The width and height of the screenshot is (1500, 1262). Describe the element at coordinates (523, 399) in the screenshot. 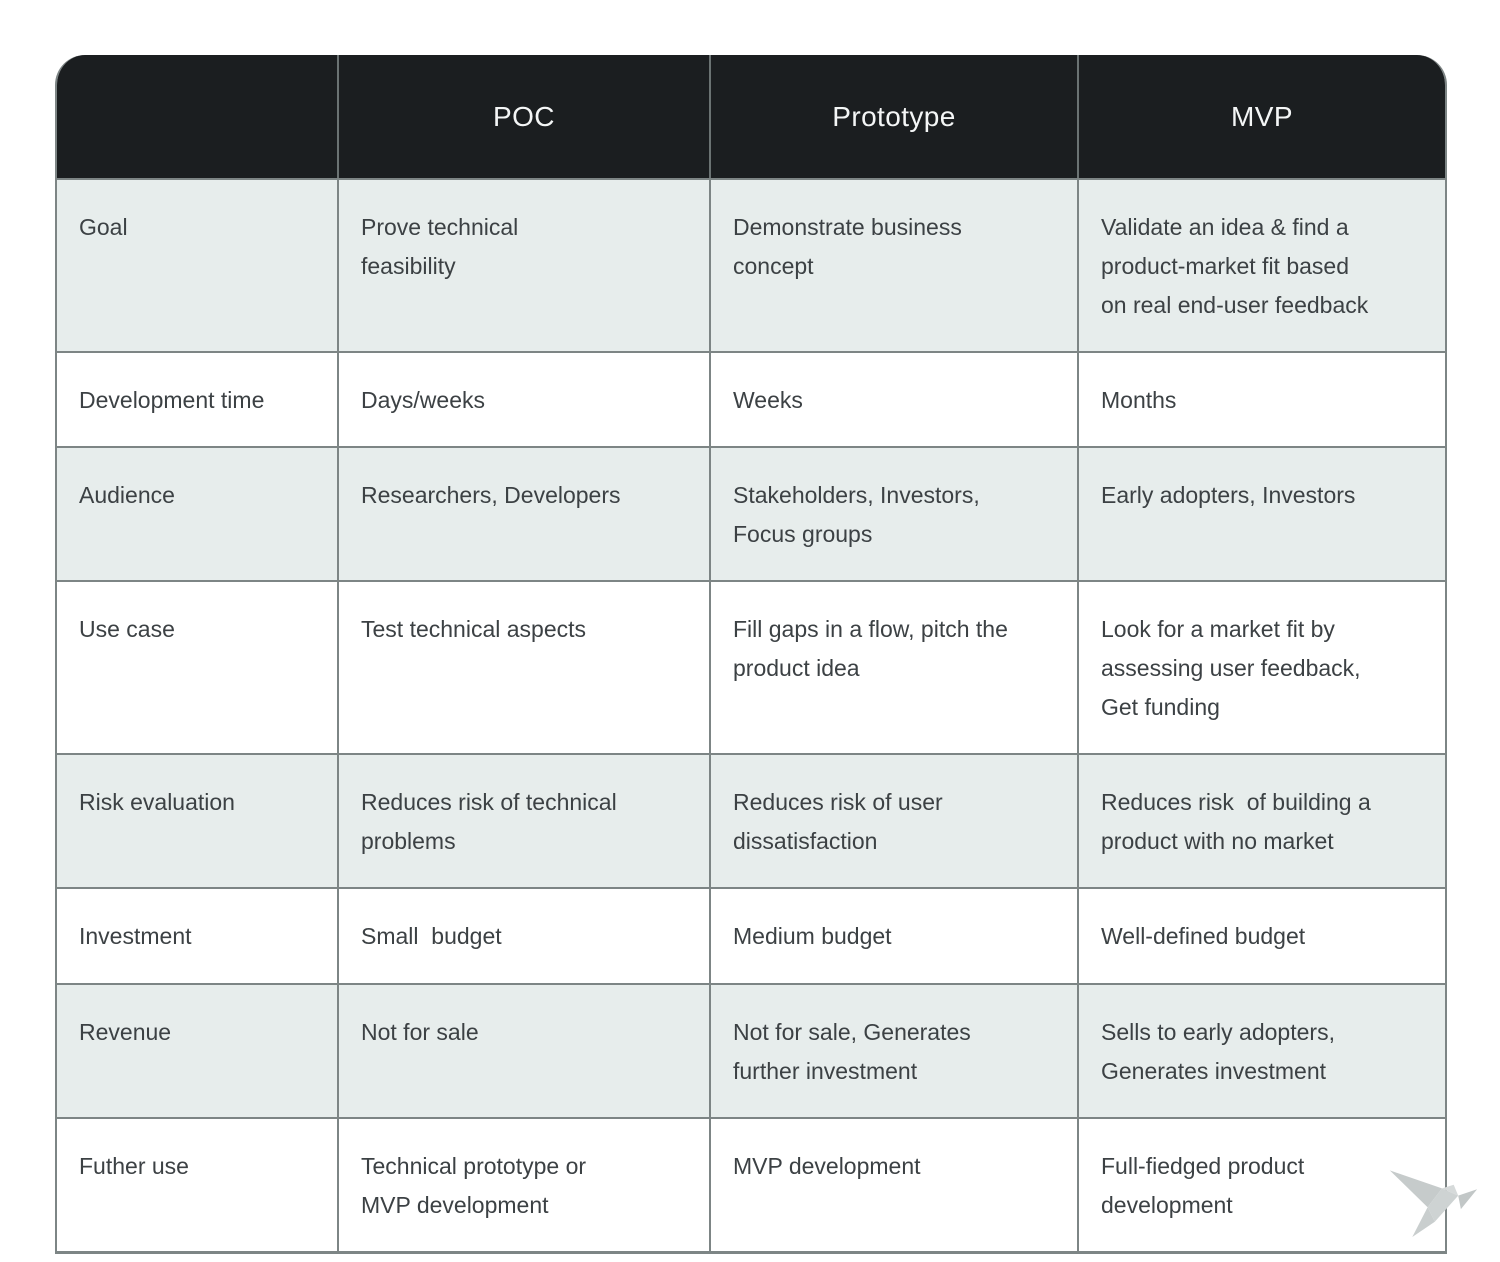

I see `poc-cell: Days/weeks` at that location.